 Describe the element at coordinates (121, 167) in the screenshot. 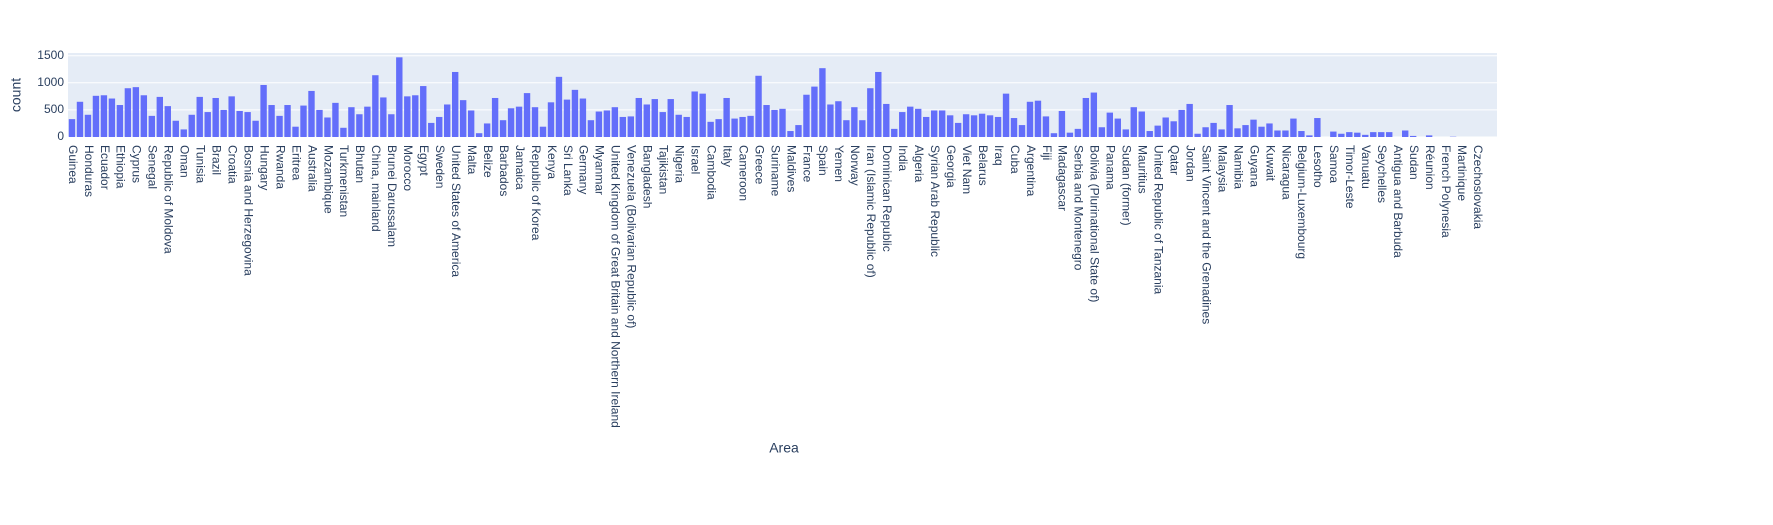

I see `x-tick-label: Ethiopia` at that location.